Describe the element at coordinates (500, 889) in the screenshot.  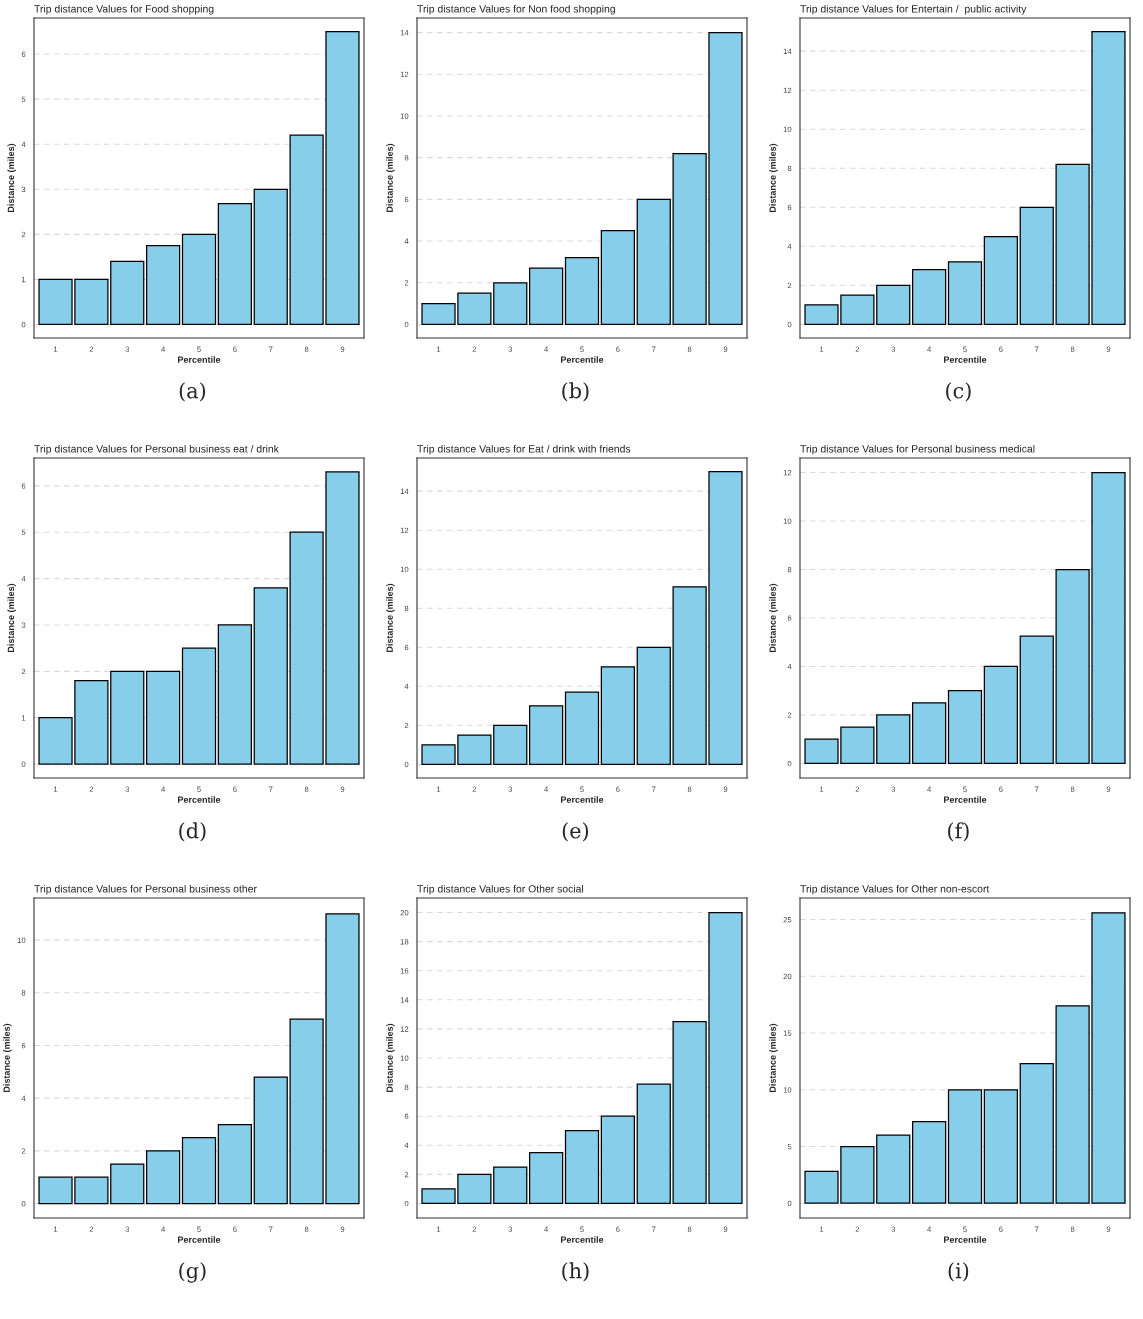
I see `chart-title: Trip distance Values for Other social` at that location.